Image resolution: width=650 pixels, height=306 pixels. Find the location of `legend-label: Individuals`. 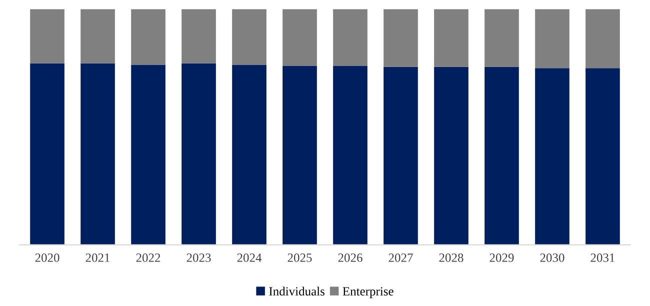

legend-label: Individuals is located at coordinates (296, 291).